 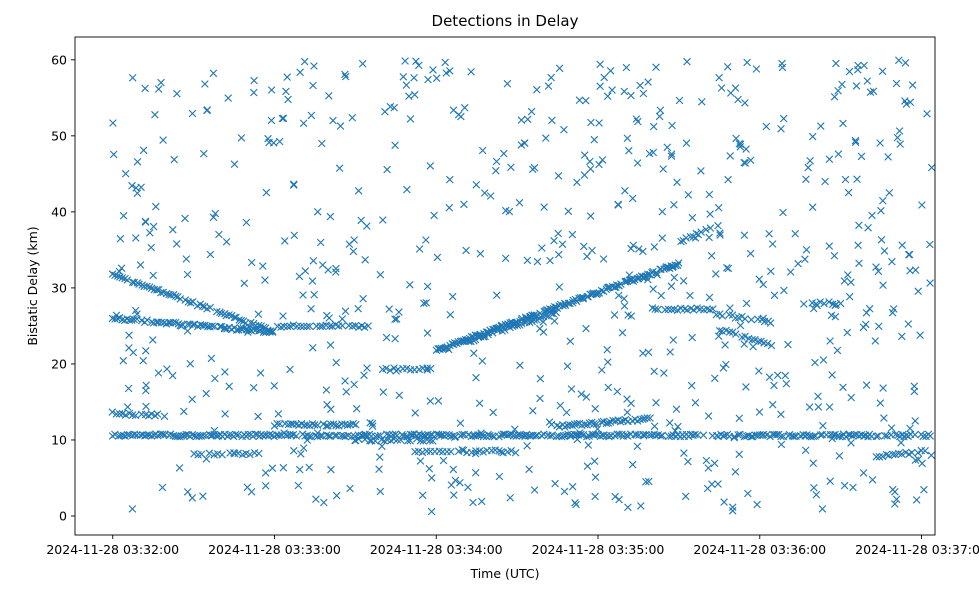 I want to click on y-tick-label: 10, so click(x=59, y=439).